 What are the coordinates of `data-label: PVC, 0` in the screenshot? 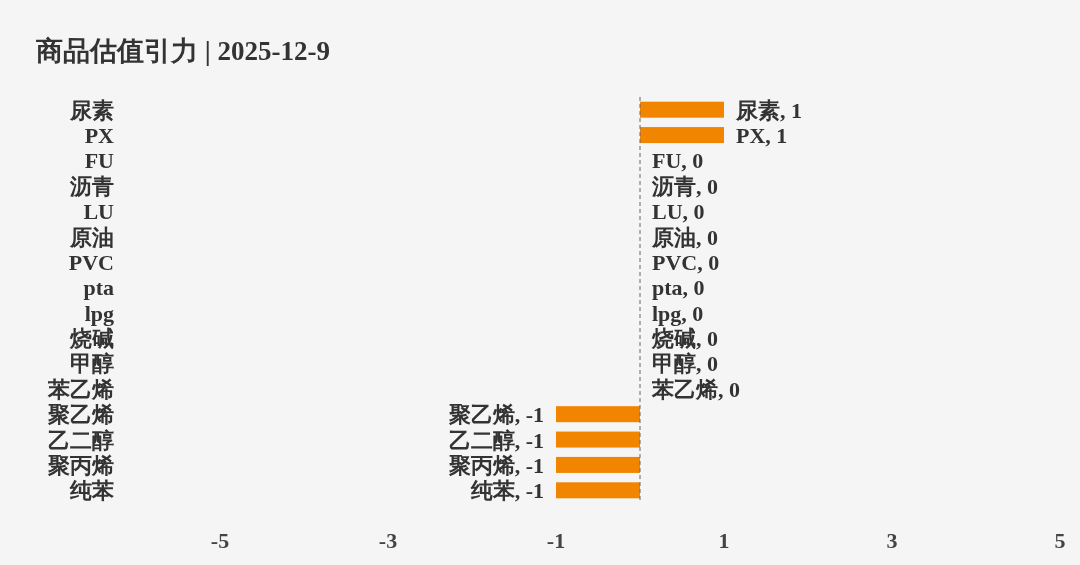 It's located at (686, 262).